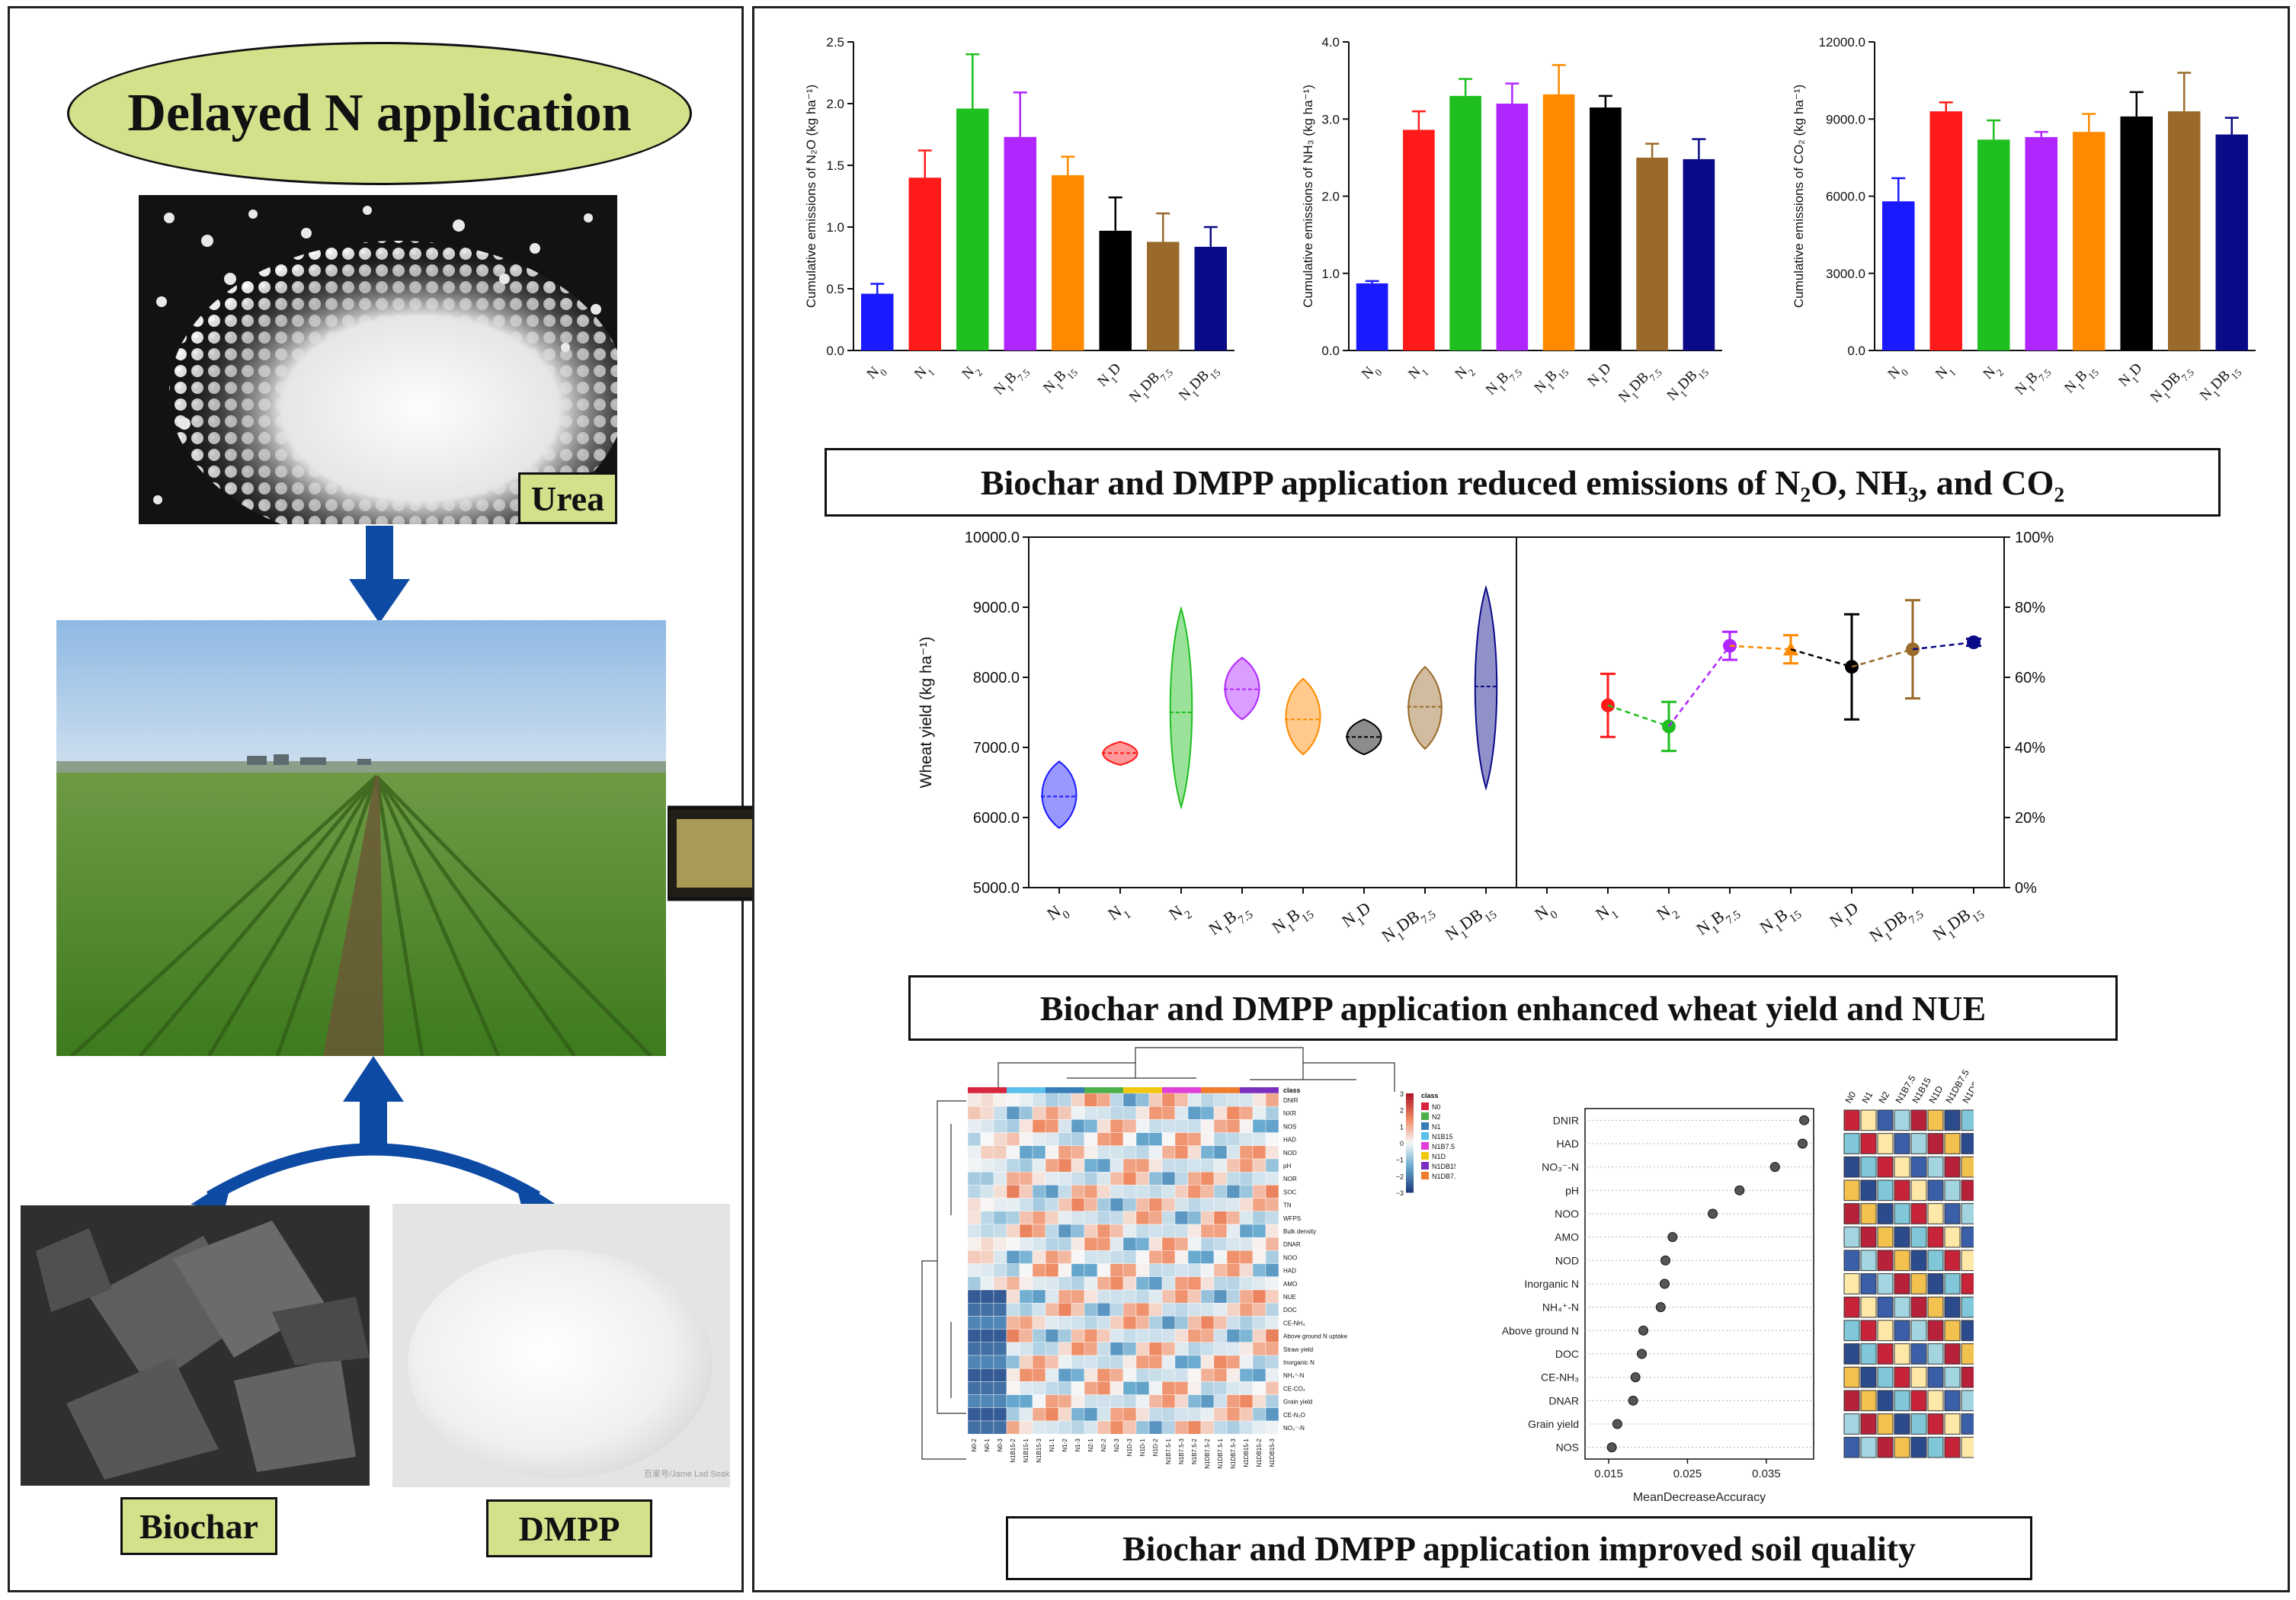 This screenshot has height=1600, width=2296. Describe the element at coordinates (1852, 667) in the screenshot. I see `nue-point-N1D` at that location.